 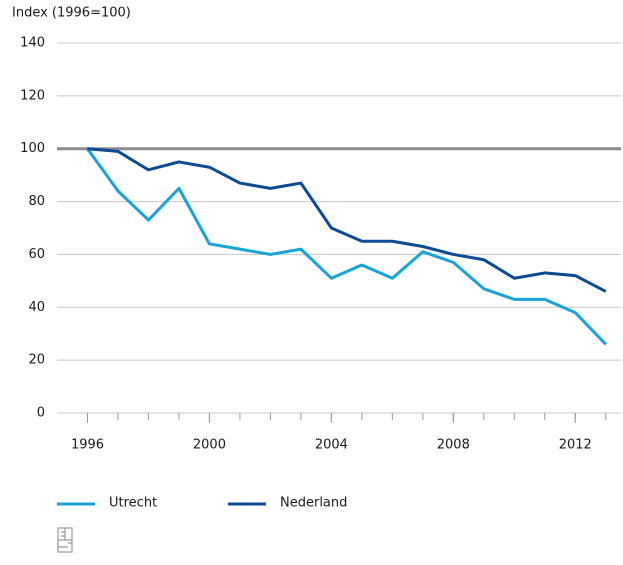 I want to click on y-tick-label: 80, so click(x=36, y=201).